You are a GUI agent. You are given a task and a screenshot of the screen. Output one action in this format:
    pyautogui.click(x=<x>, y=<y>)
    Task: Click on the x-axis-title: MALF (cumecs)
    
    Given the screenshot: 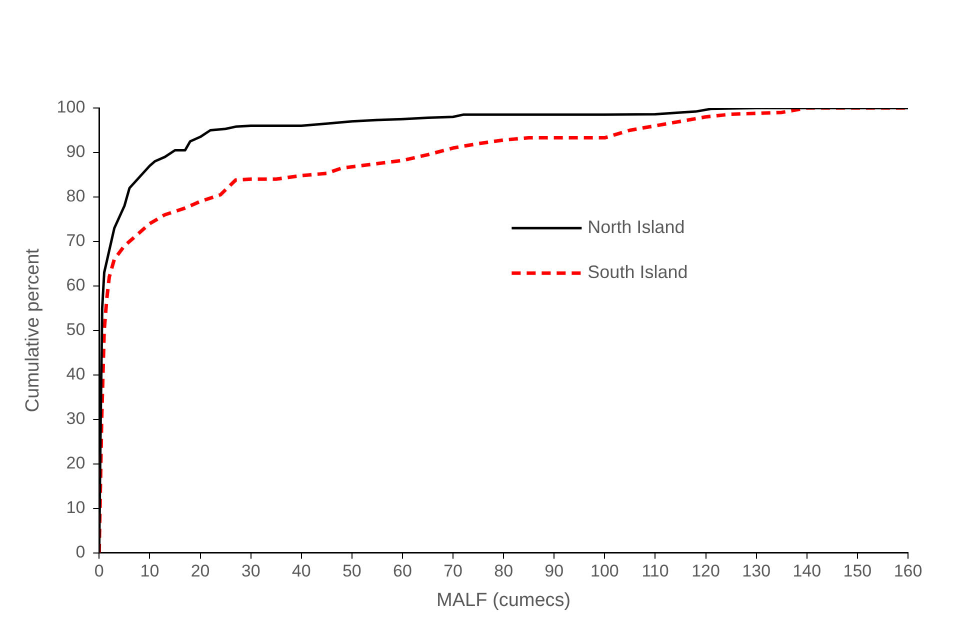 What is the action you would take?
    pyautogui.click(x=503, y=600)
    